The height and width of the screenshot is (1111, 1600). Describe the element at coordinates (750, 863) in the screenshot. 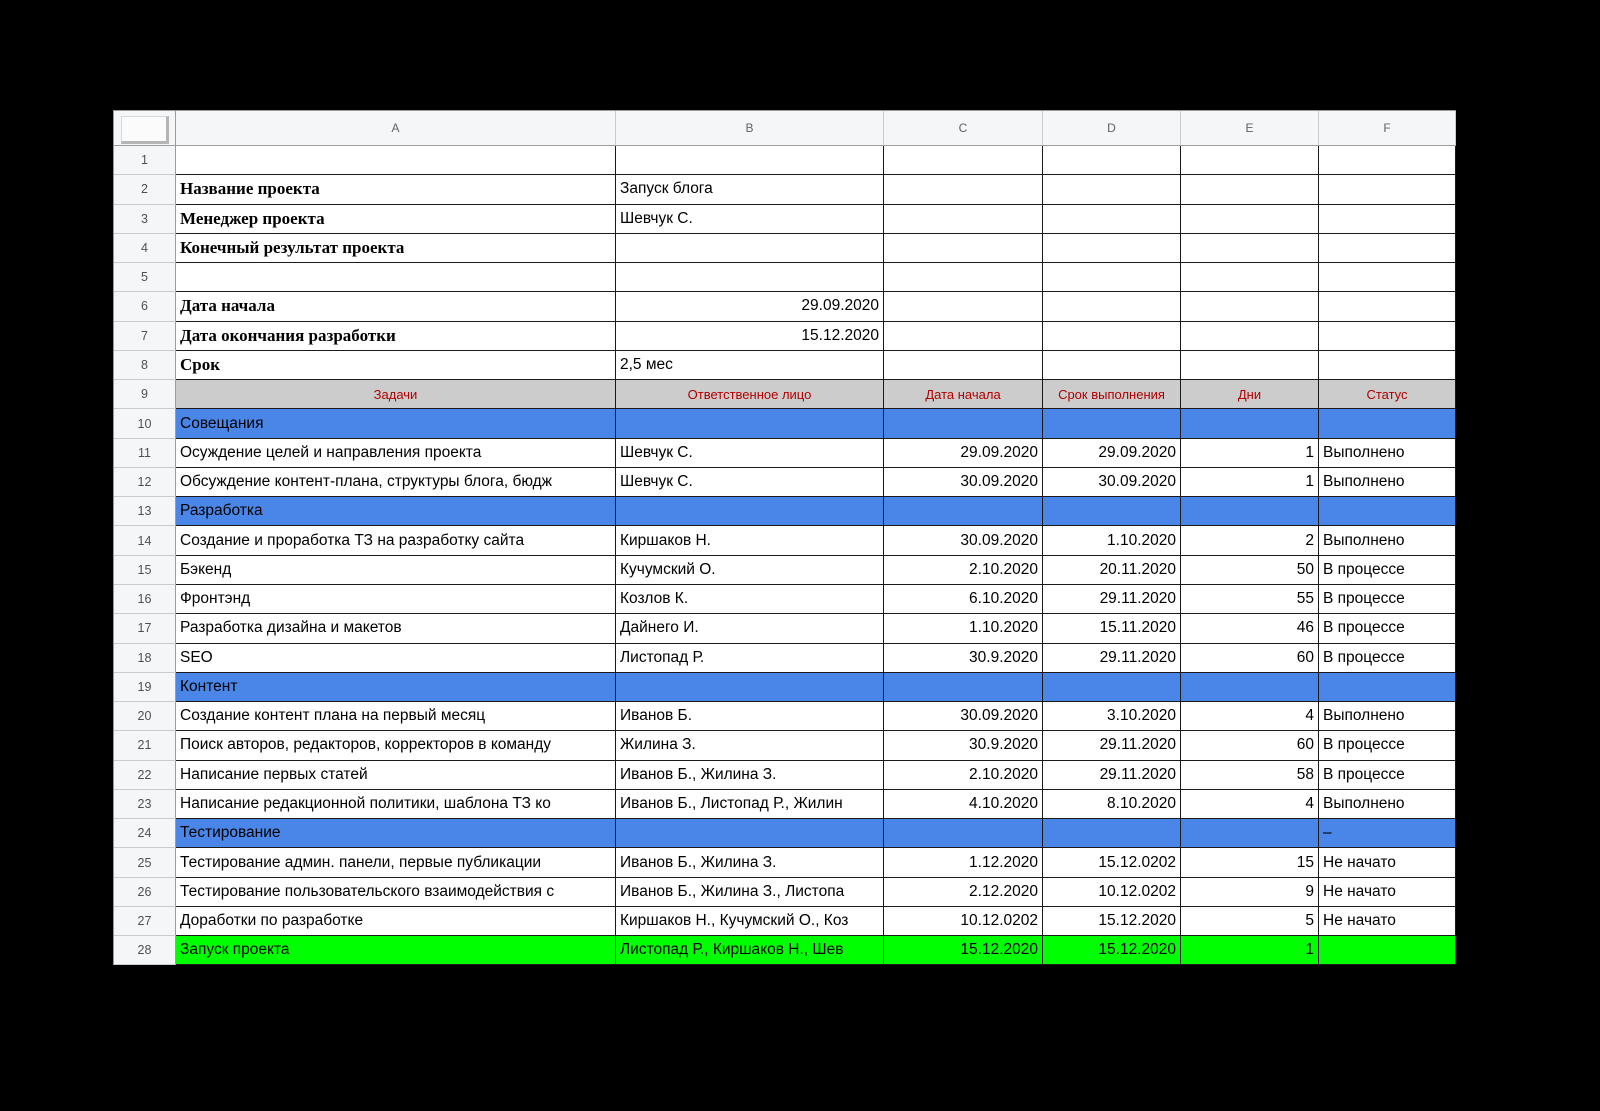

I see `cell-B25: Иванов Б., Жилина З.` at that location.